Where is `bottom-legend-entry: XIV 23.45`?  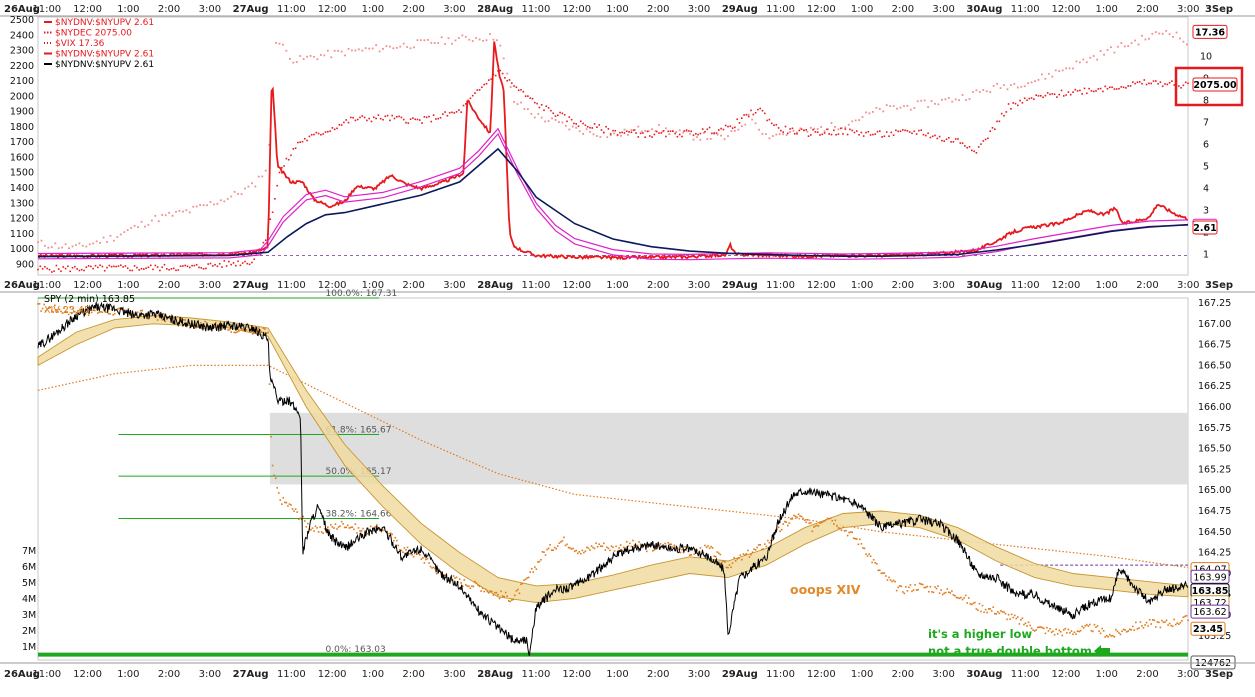 bottom-legend-entry: XIV 23.45 is located at coordinates (67, 310).